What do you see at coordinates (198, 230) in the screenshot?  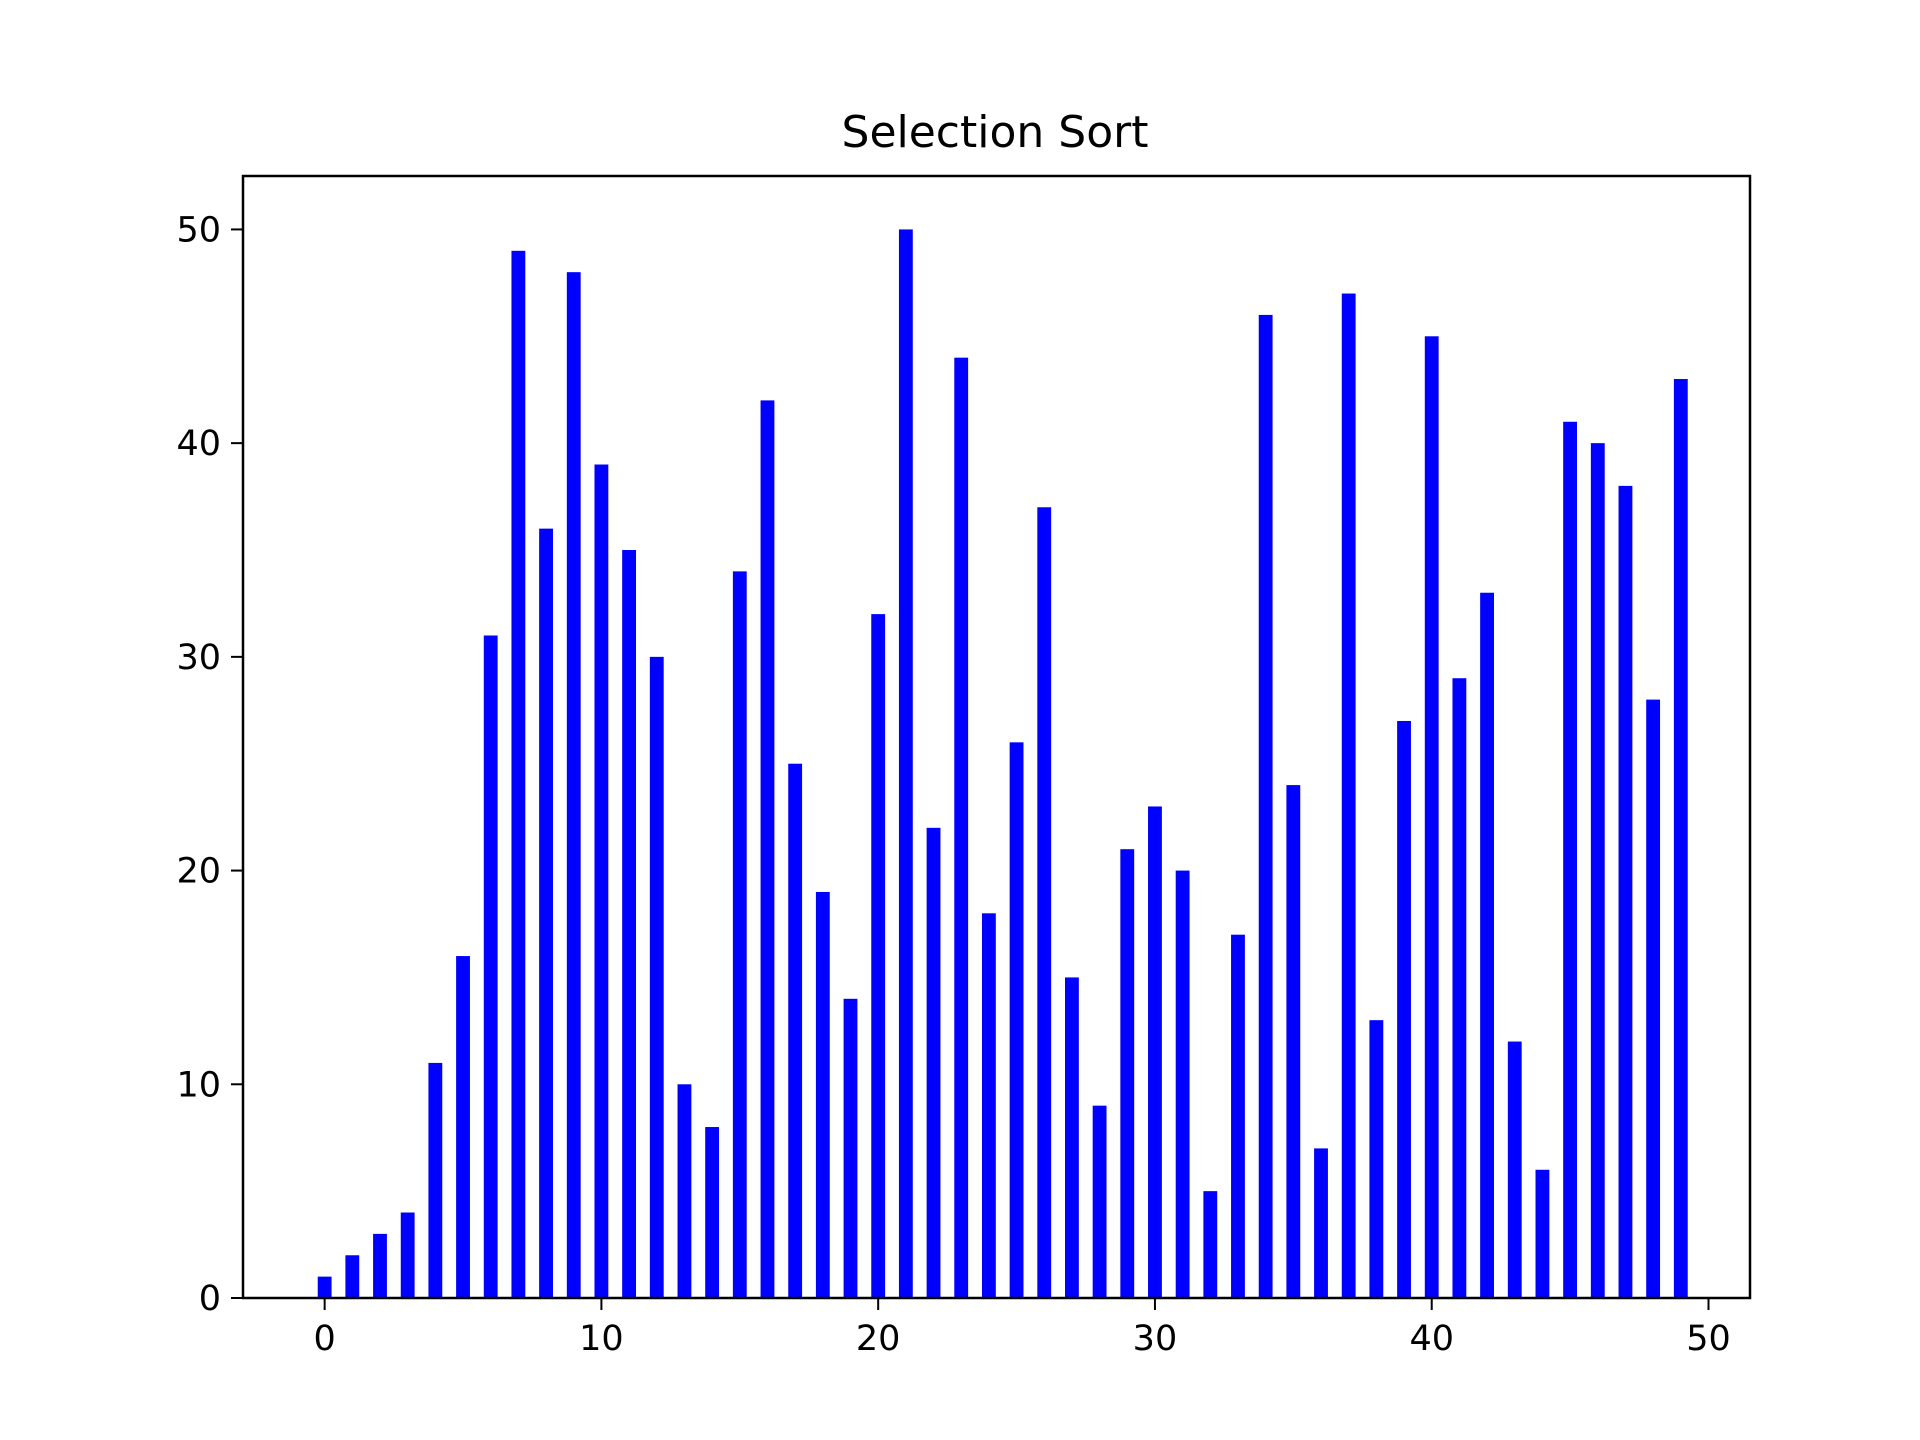 I see `y-tick-label-50: 50` at bounding box center [198, 230].